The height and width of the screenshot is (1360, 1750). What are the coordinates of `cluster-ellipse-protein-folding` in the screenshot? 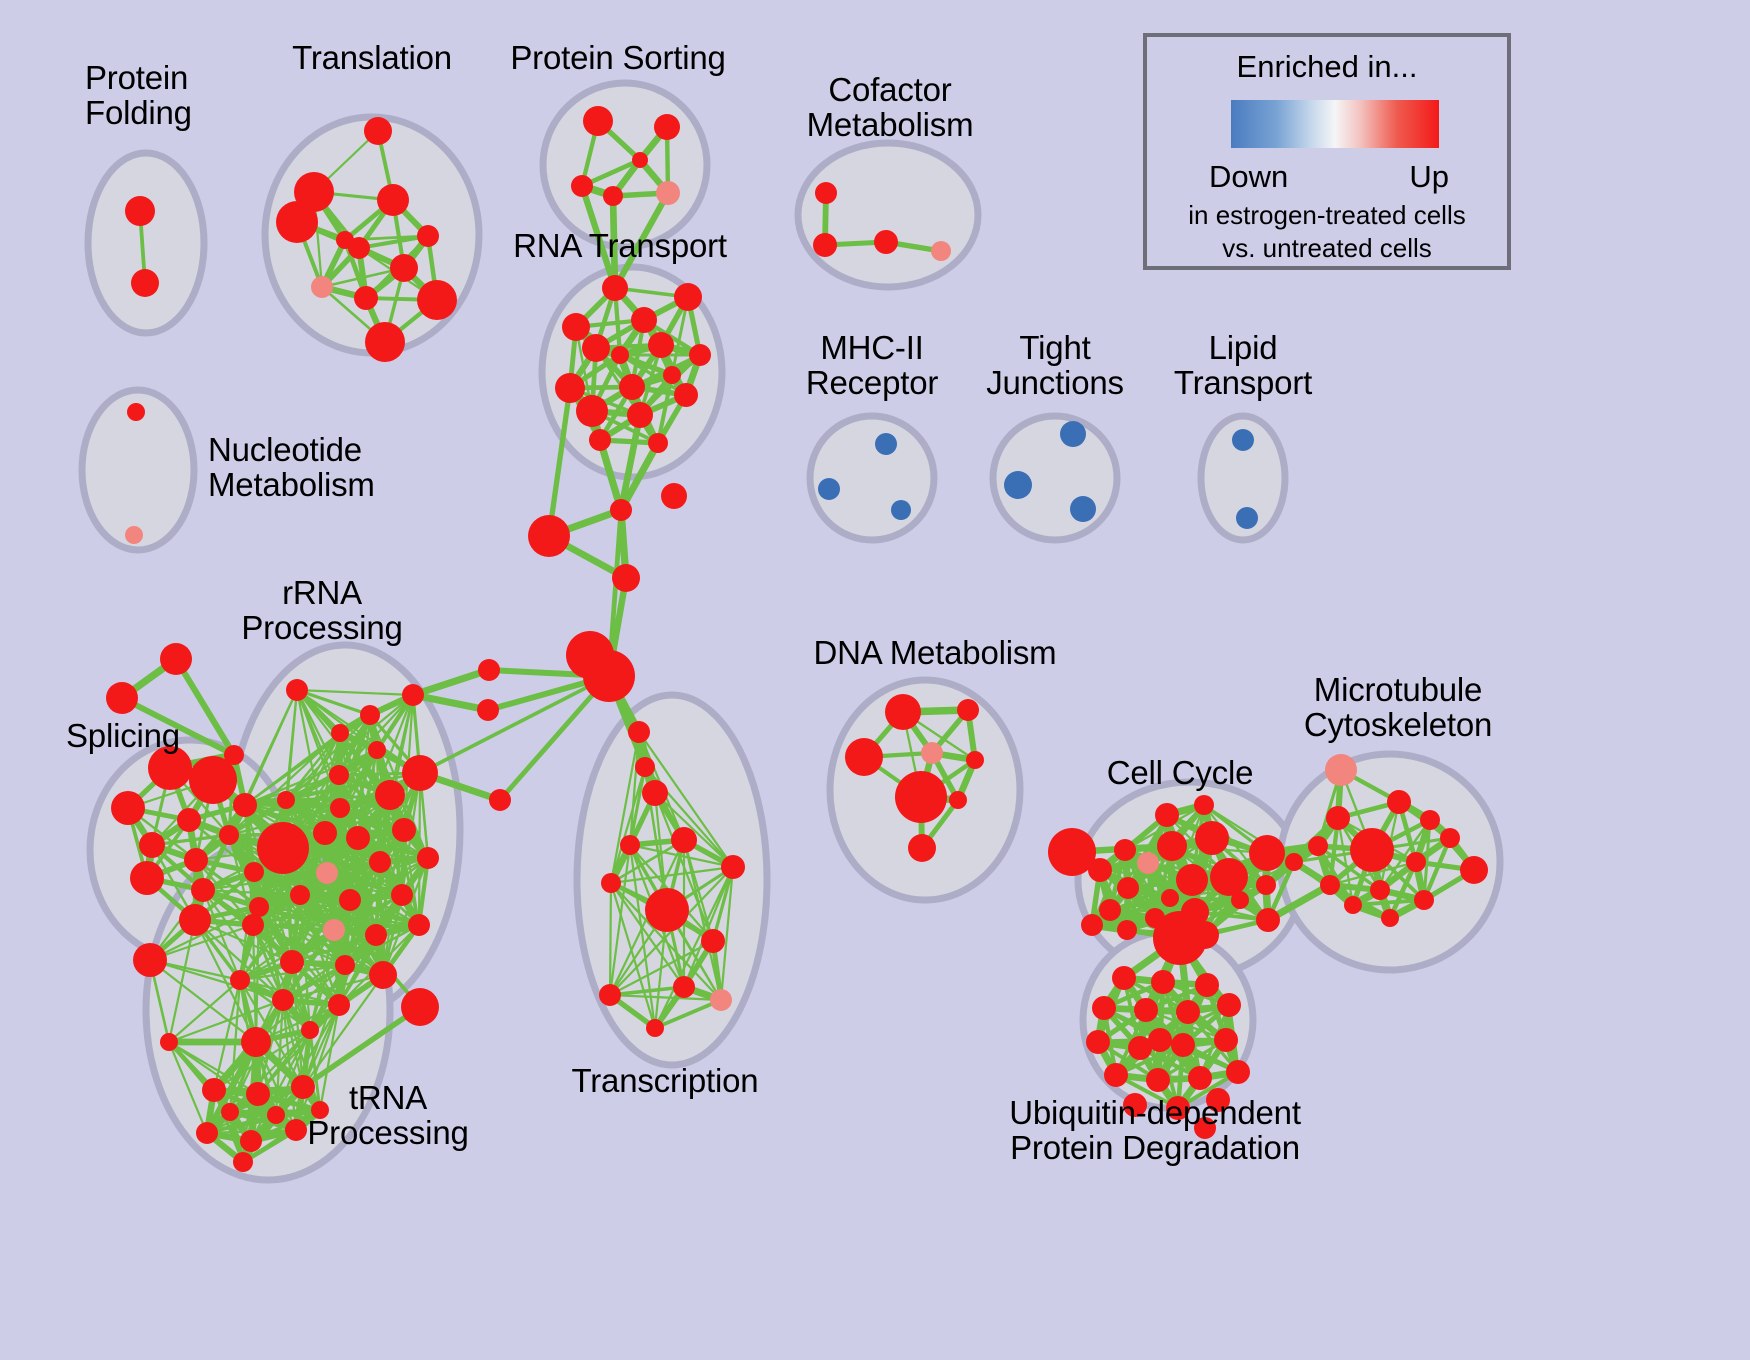 It's located at (146, 243).